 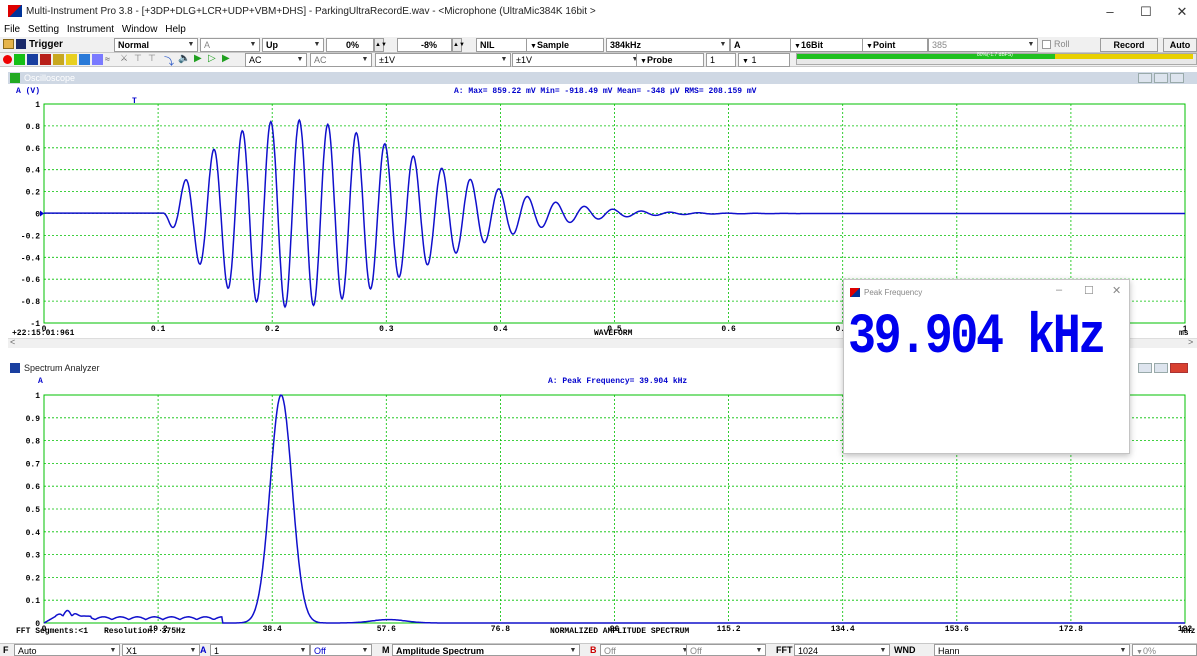 I want to click on bits-select: ▼16Bit, so click(x=830, y=45).